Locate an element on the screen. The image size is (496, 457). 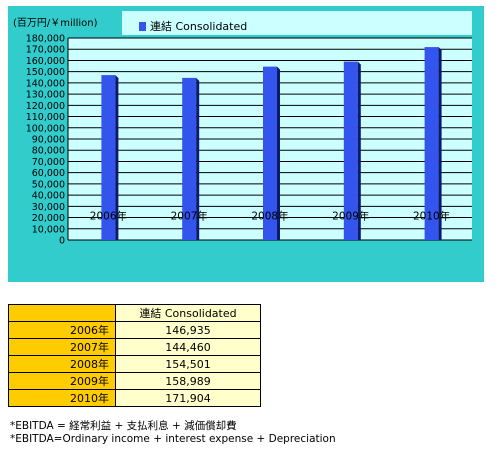
y-tick-label: 60,000 is located at coordinates (48, 173).